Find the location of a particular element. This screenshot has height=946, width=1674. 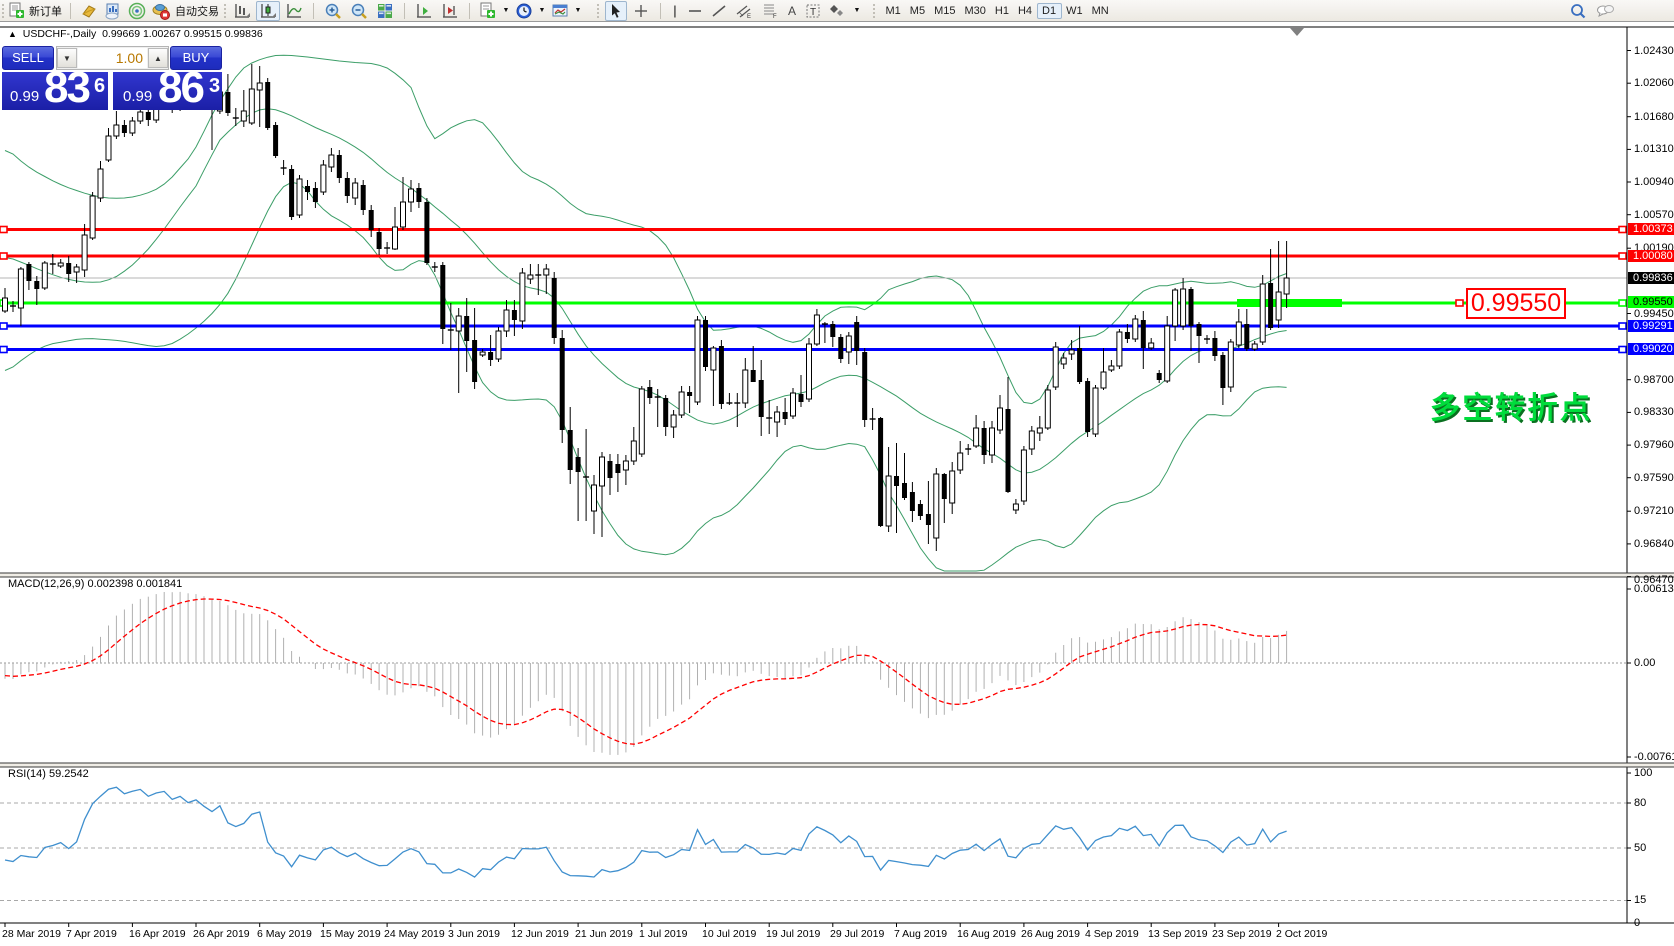

svg-text: F is located at coordinates (775, 17).